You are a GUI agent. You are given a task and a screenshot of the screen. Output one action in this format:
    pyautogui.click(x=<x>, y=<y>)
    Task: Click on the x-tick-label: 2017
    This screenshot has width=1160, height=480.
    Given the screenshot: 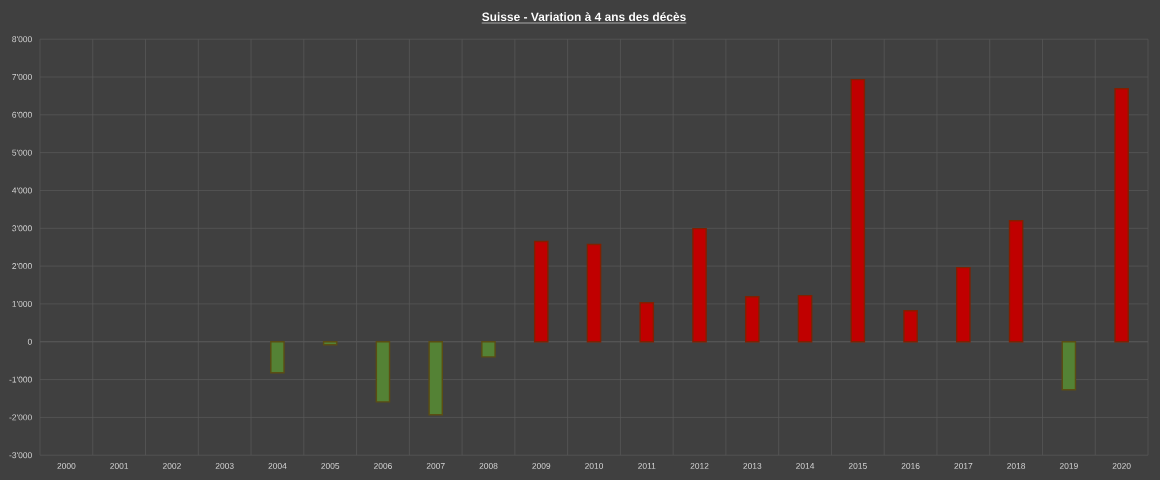 What is the action you would take?
    pyautogui.click(x=963, y=465)
    